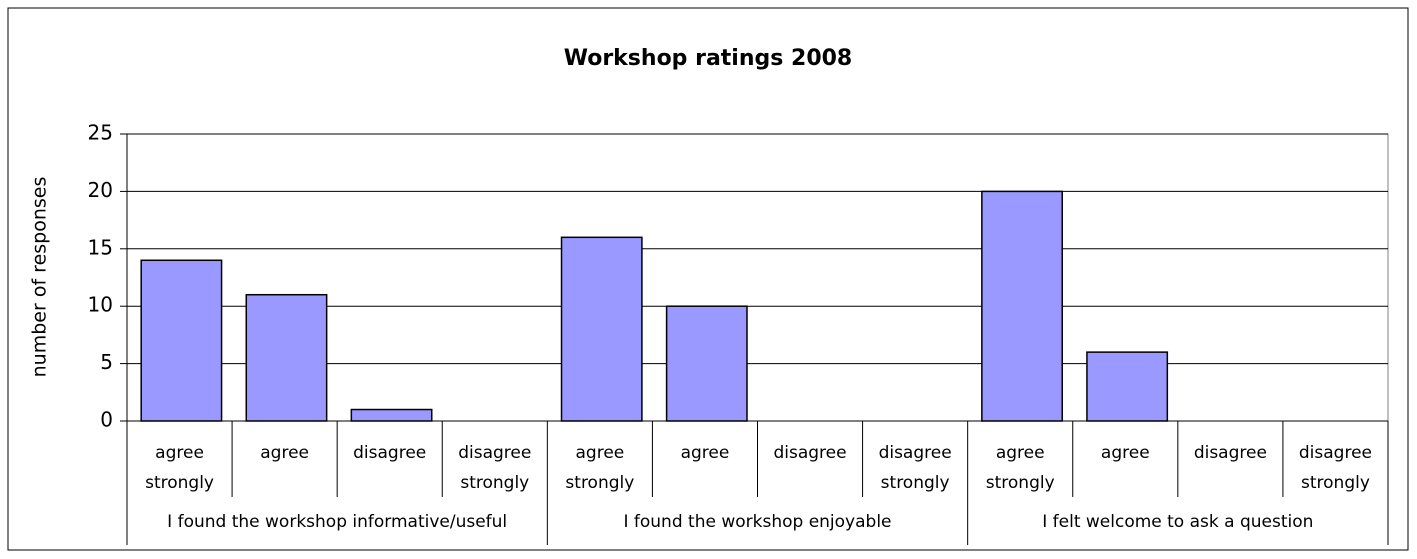  What do you see at coordinates (100, 247) in the screenshot?
I see `y-tick-label: 15` at bounding box center [100, 247].